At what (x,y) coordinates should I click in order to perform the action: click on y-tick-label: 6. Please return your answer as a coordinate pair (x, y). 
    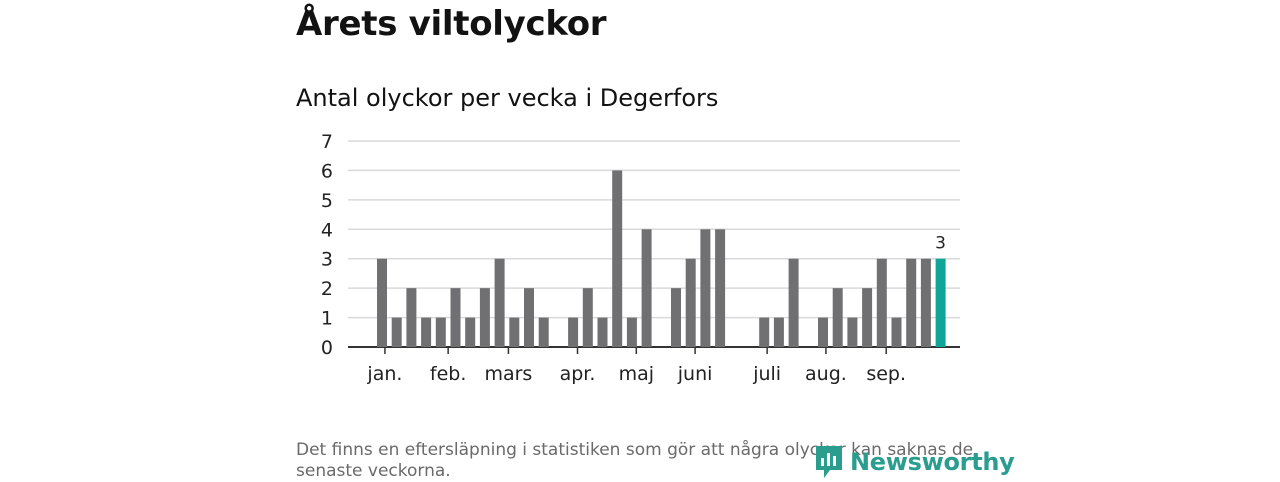
    Looking at the image, I should click on (327, 171).